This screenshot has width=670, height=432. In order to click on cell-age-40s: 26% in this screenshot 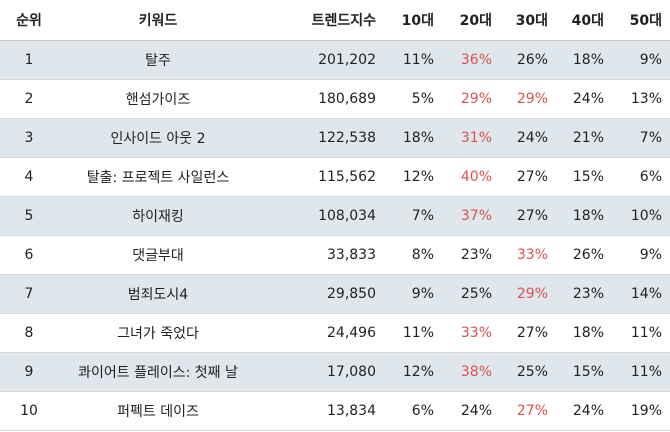, I will do `click(584, 255)`.